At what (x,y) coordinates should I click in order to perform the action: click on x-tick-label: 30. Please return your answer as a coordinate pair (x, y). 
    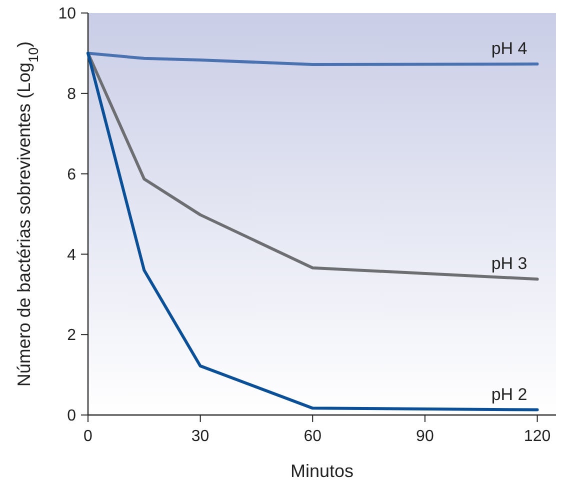
    Looking at the image, I should click on (200, 436).